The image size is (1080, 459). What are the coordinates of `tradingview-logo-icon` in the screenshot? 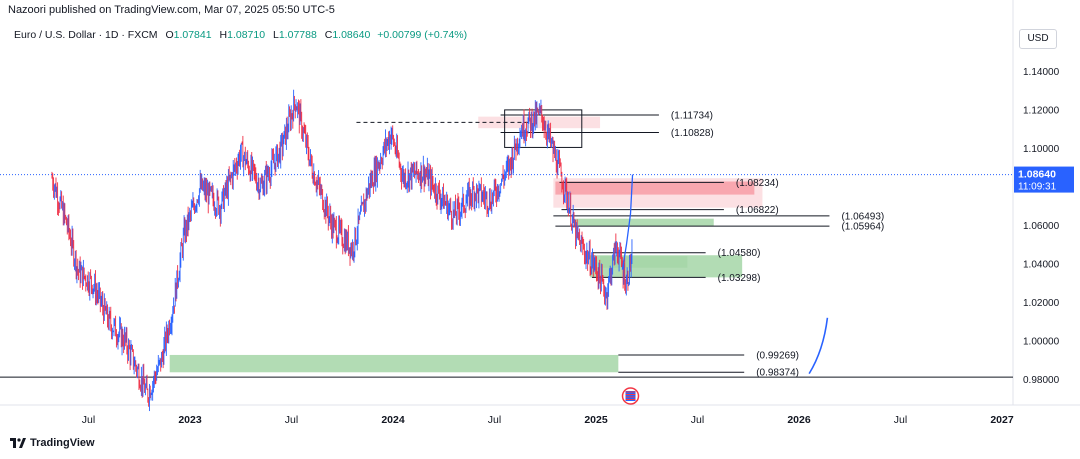 It's located at (18, 443).